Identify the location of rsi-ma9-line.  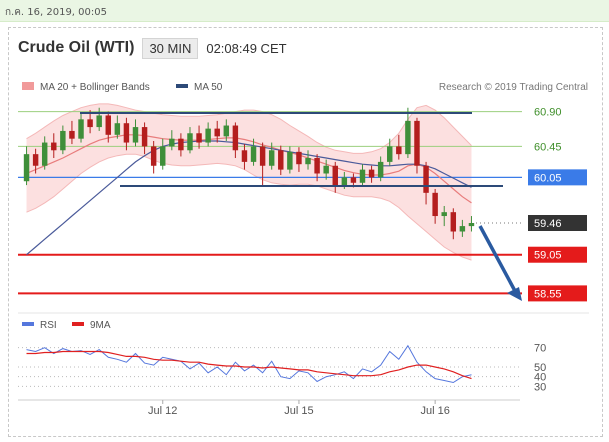
(249, 365).